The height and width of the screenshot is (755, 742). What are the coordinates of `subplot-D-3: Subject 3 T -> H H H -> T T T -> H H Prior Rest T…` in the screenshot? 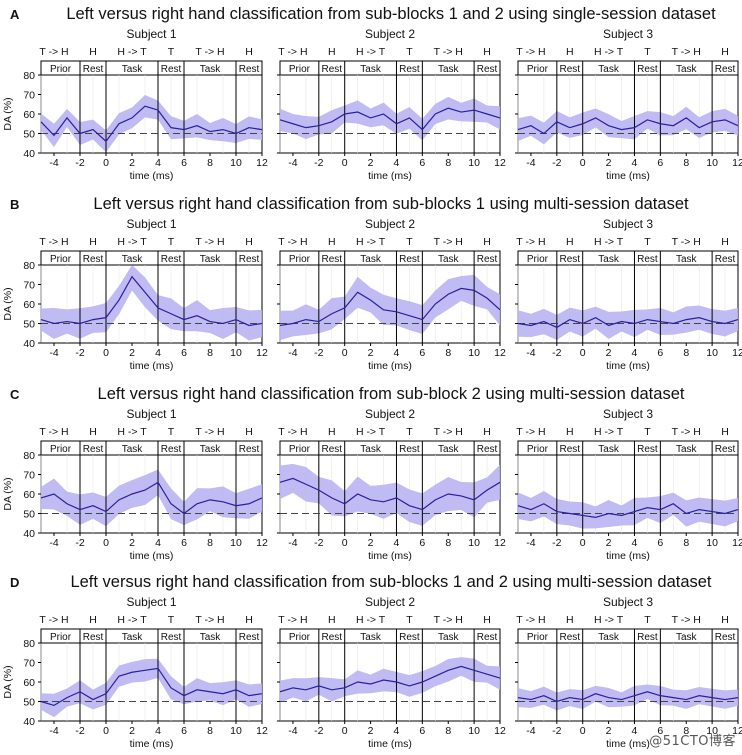 It's located at (628, 672).